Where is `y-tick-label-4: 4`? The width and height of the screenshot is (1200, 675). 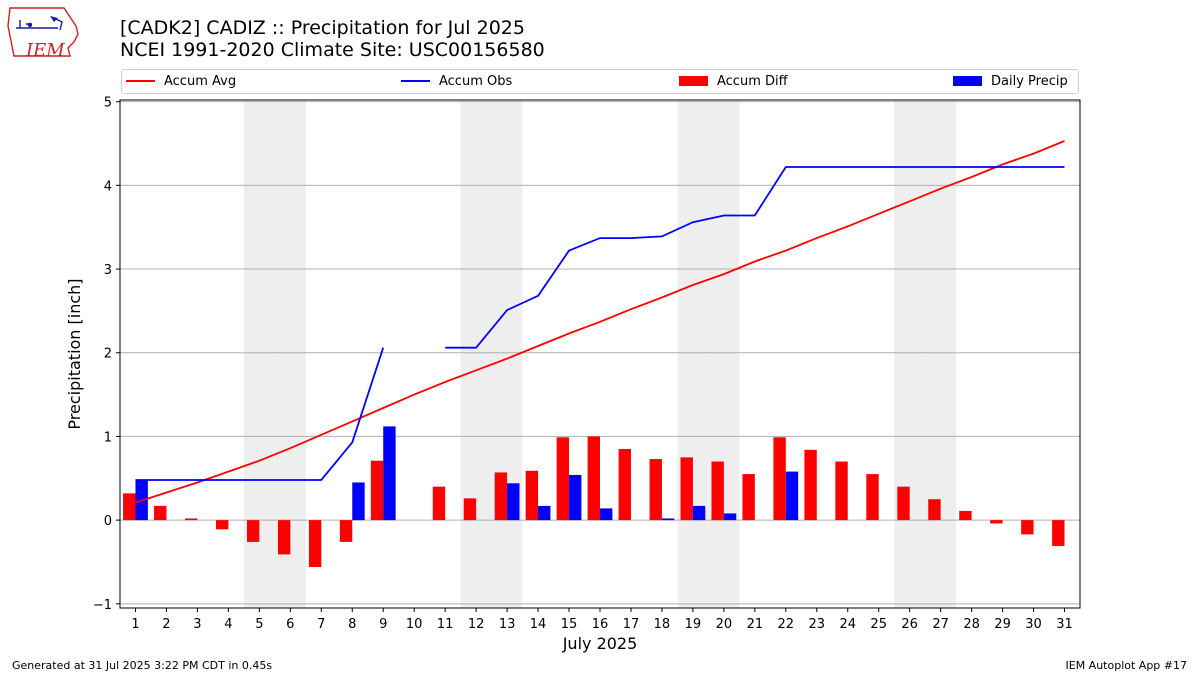
y-tick-label-4: 4 is located at coordinates (108, 186).